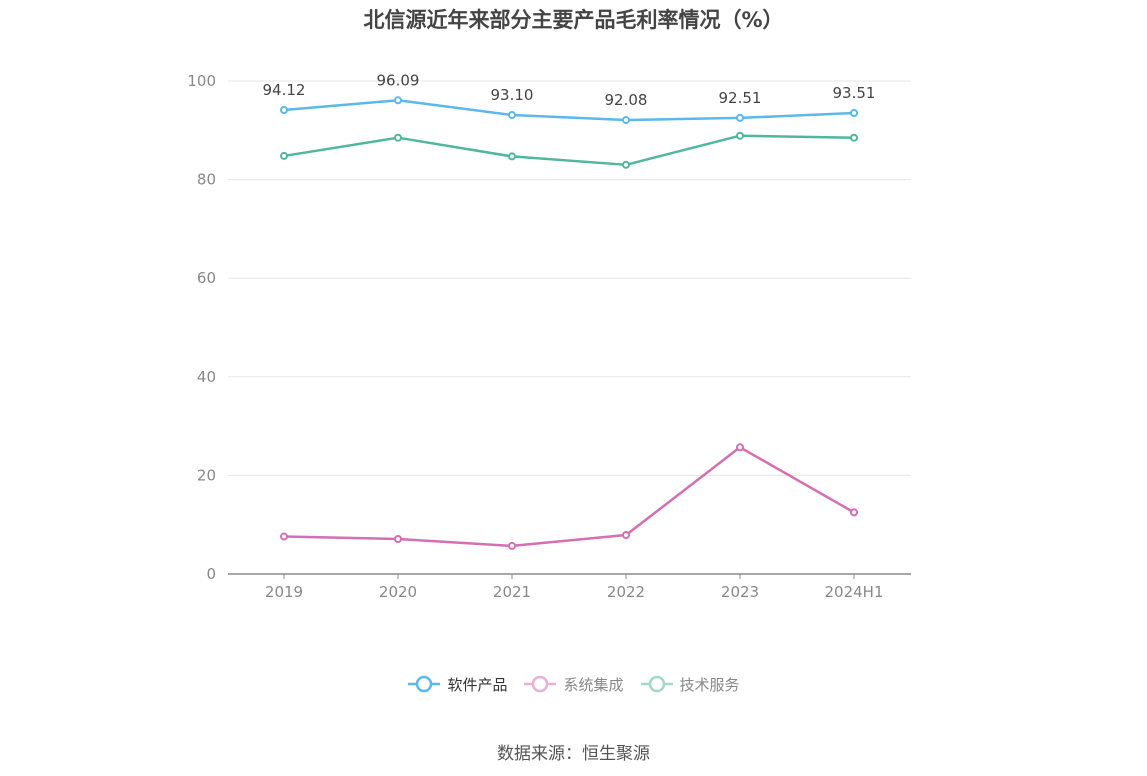 The height and width of the screenshot is (776, 1147). Describe the element at coordinates (206, 278) in the screenshot. I see `y-tick-label: 60` at that location.